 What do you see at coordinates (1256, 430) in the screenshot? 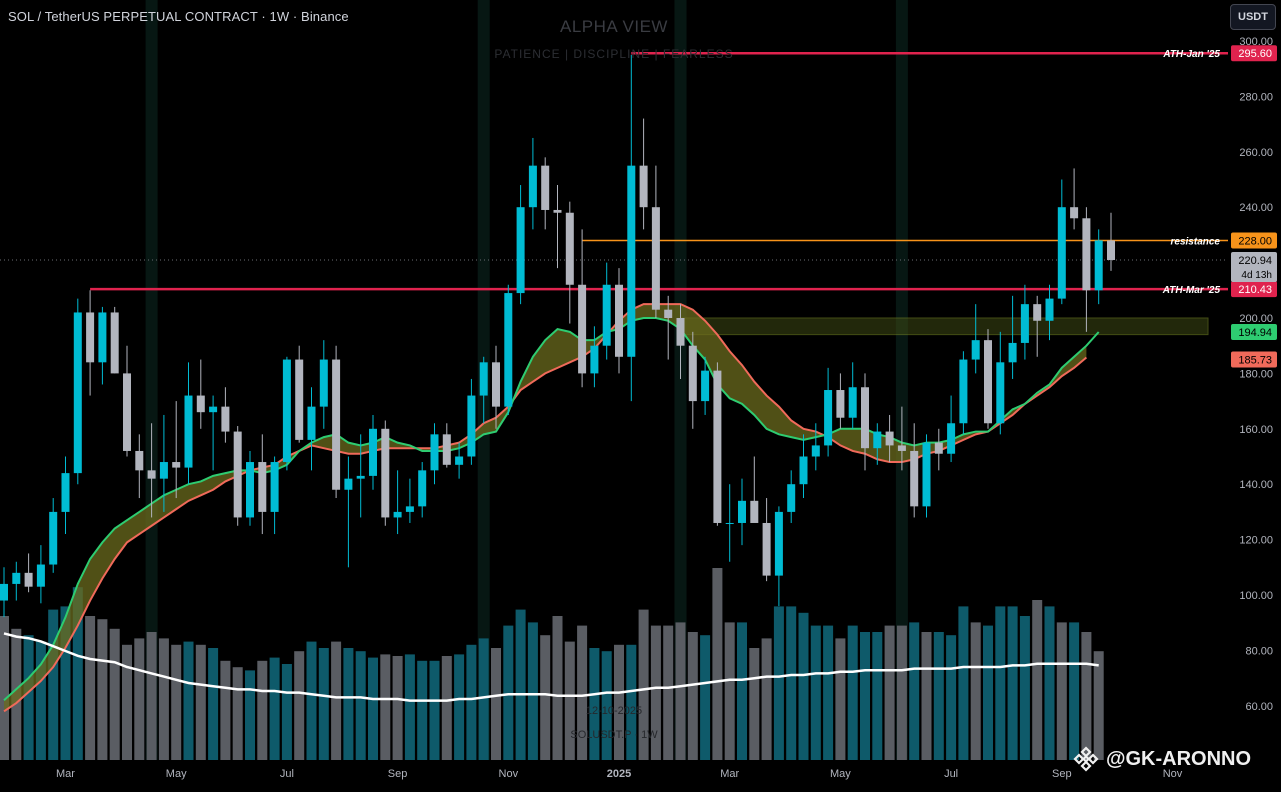
I see `y-tick-label: 160.00` at bounding box center [1256, 430].